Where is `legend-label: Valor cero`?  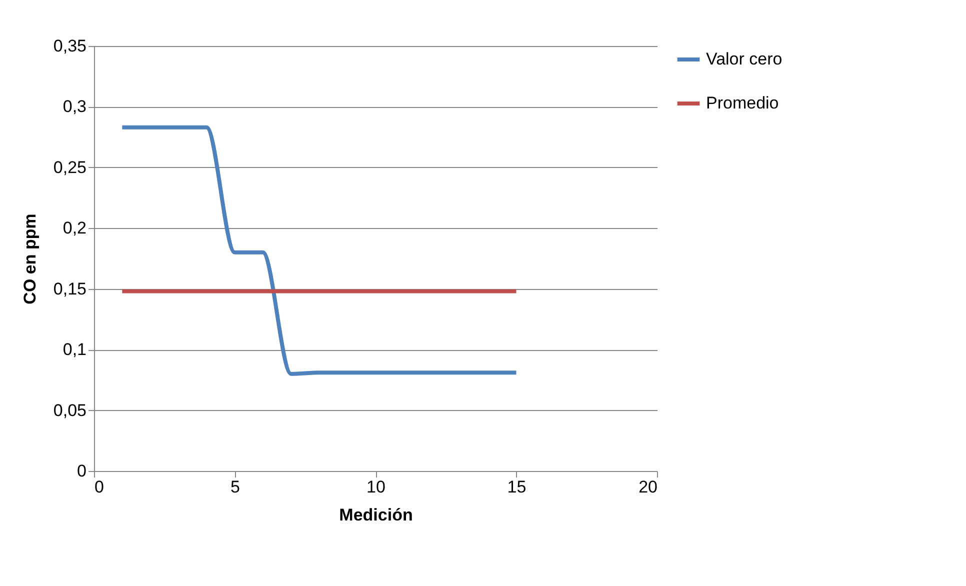 legend-label: Valor cero is located at coordinates (744, 59).